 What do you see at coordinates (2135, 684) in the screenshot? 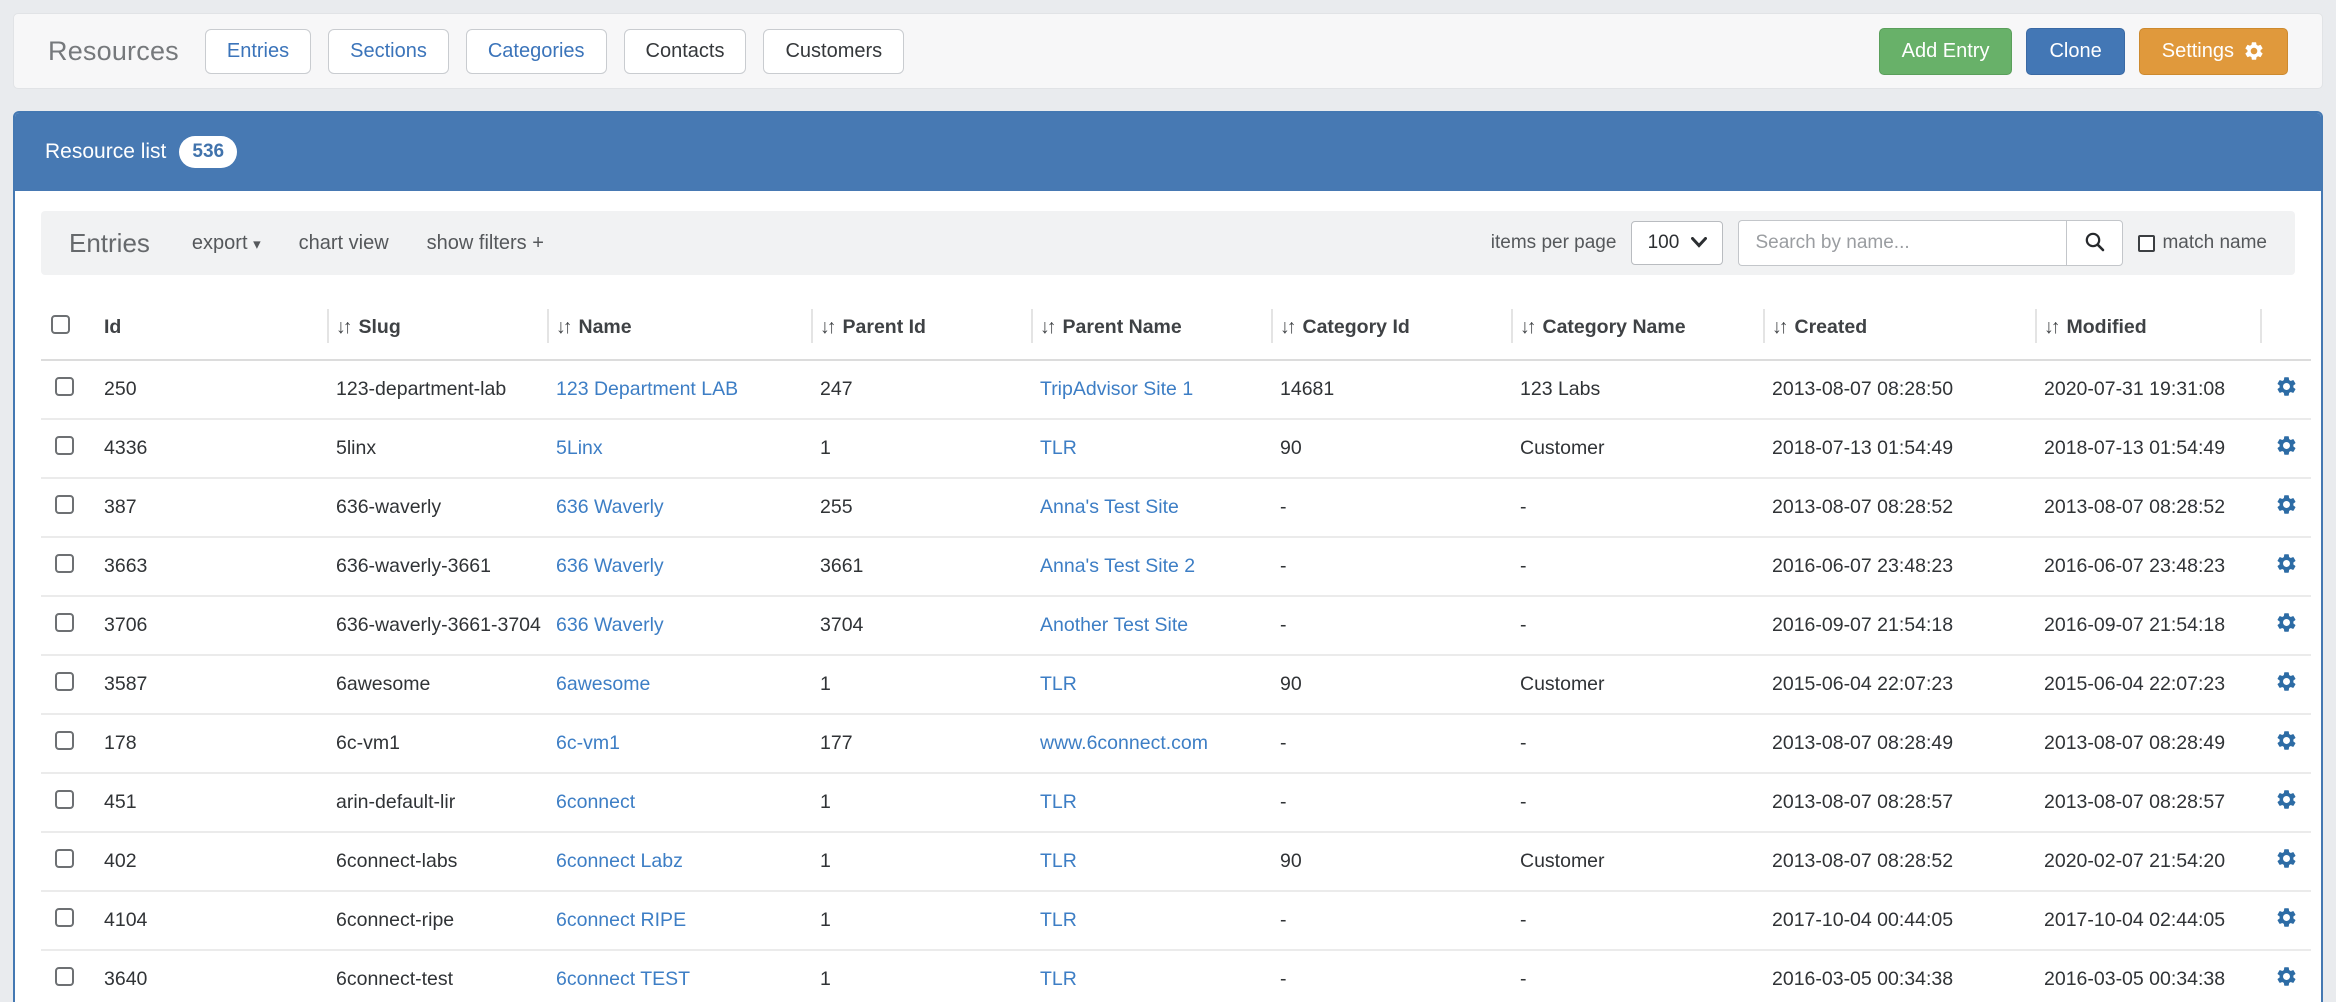
I see `cell-modified: 2015-06-04 22:07:23` at bounding box center [2135, 684].